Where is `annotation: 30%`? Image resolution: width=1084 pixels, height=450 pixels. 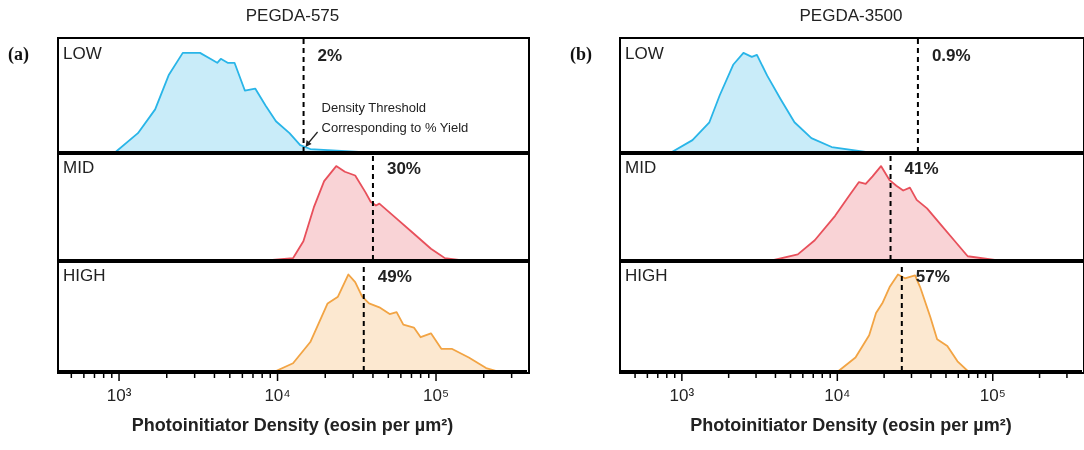 annotation: 30% is located at coordinates (403, 169).